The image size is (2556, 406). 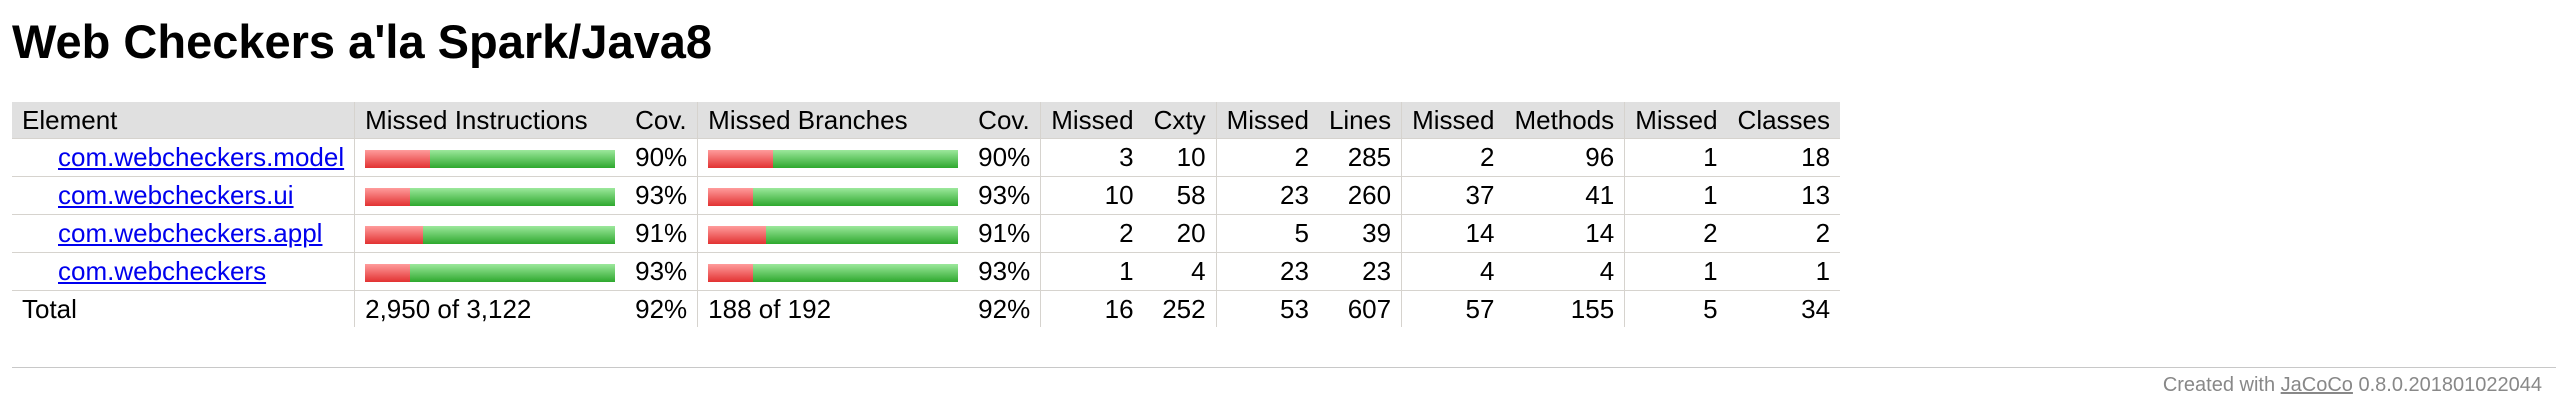 I want to click on total-missed-classes: 5, so click(x=1676, y=308).